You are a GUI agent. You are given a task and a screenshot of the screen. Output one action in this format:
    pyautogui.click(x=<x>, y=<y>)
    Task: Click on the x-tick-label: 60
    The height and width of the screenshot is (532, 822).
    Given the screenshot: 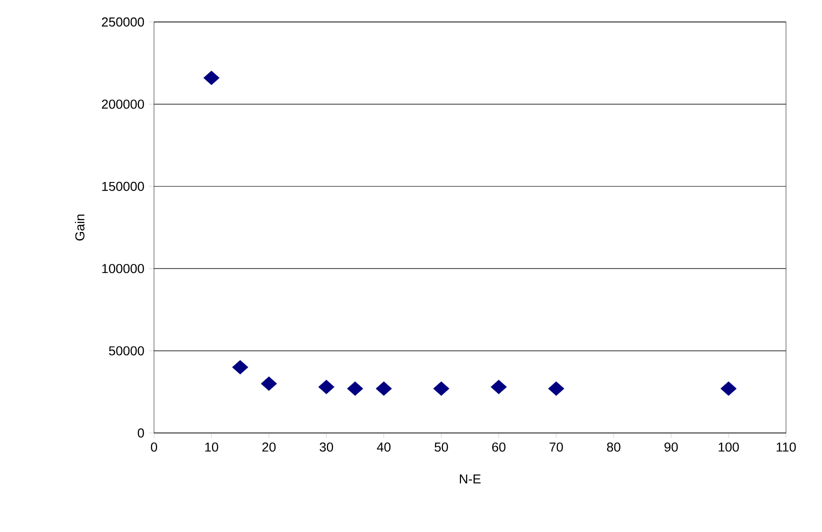 What is the action you would take?
    pyautogui.click(x=499, y=447)
    